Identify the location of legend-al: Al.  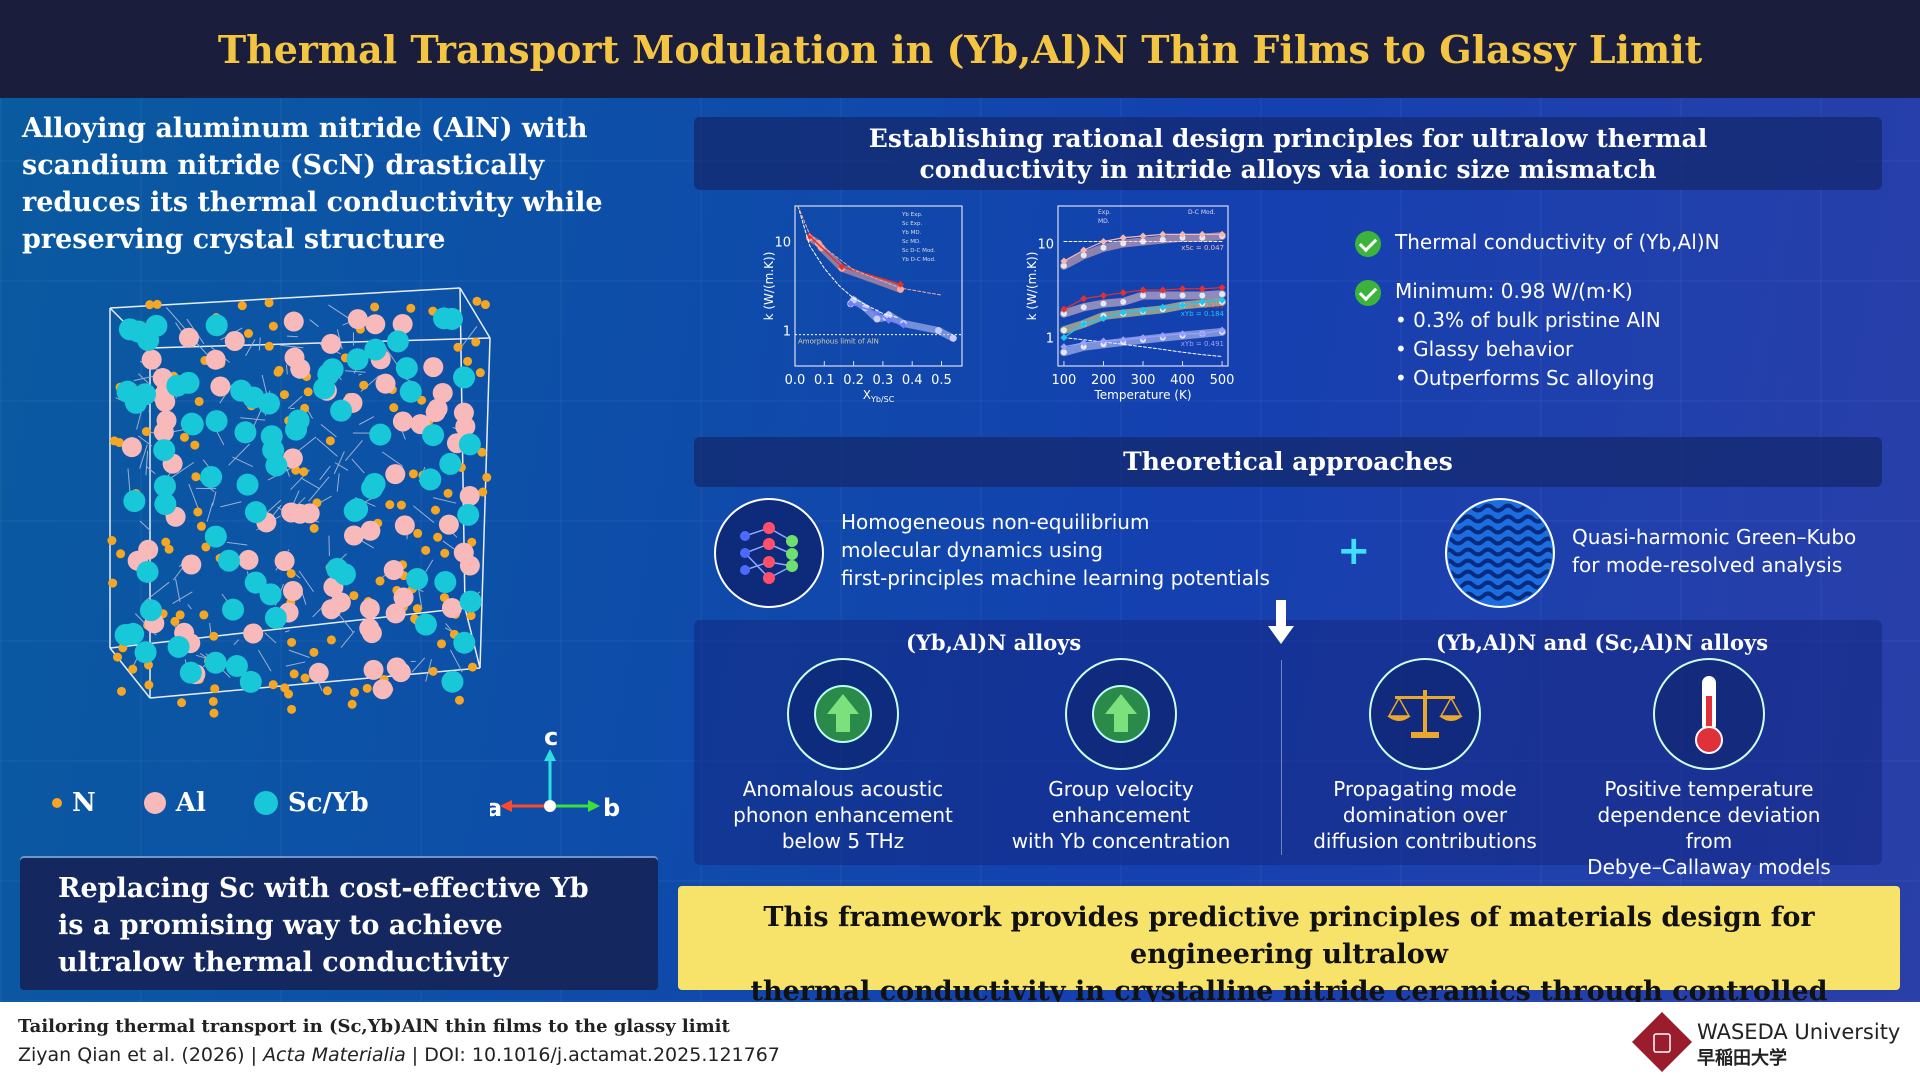
(174, 803).